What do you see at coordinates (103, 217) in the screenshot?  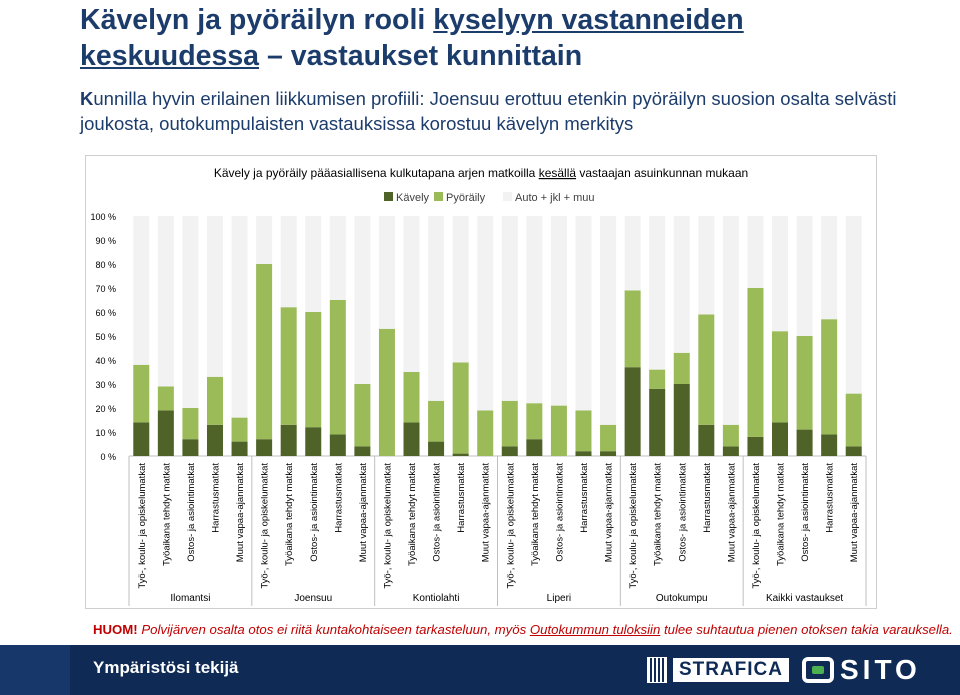 I see `y-tick-label: 100 %` at bounding box center [103, 217].